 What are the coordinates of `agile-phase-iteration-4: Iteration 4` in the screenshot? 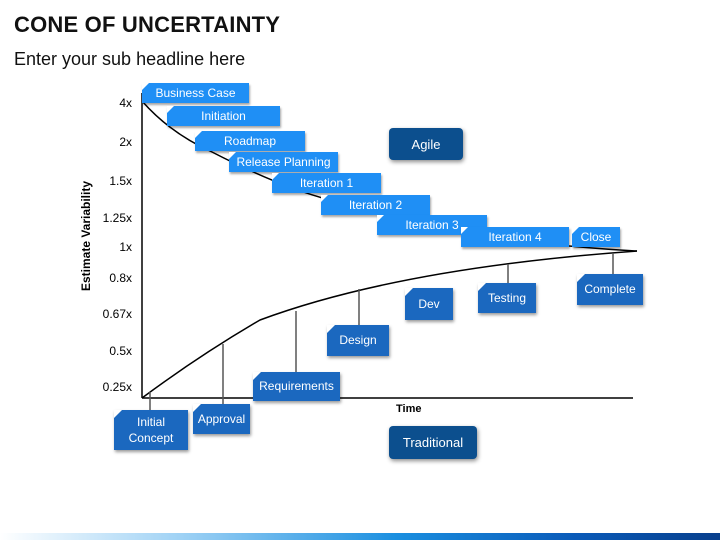 It's located at (515, 237).